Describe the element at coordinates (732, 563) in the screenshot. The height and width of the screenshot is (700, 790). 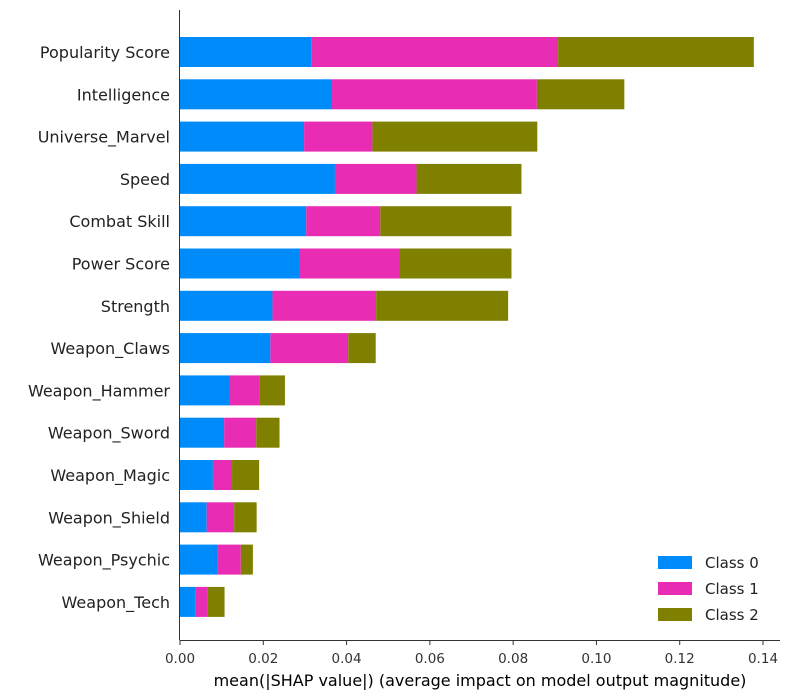
I see `legend-label-class-0: Class 0` at that location.